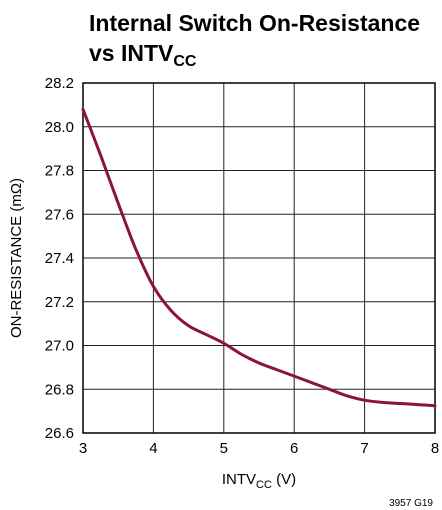  I want to click on y-tick-label: 27.2, so click(59, 302).